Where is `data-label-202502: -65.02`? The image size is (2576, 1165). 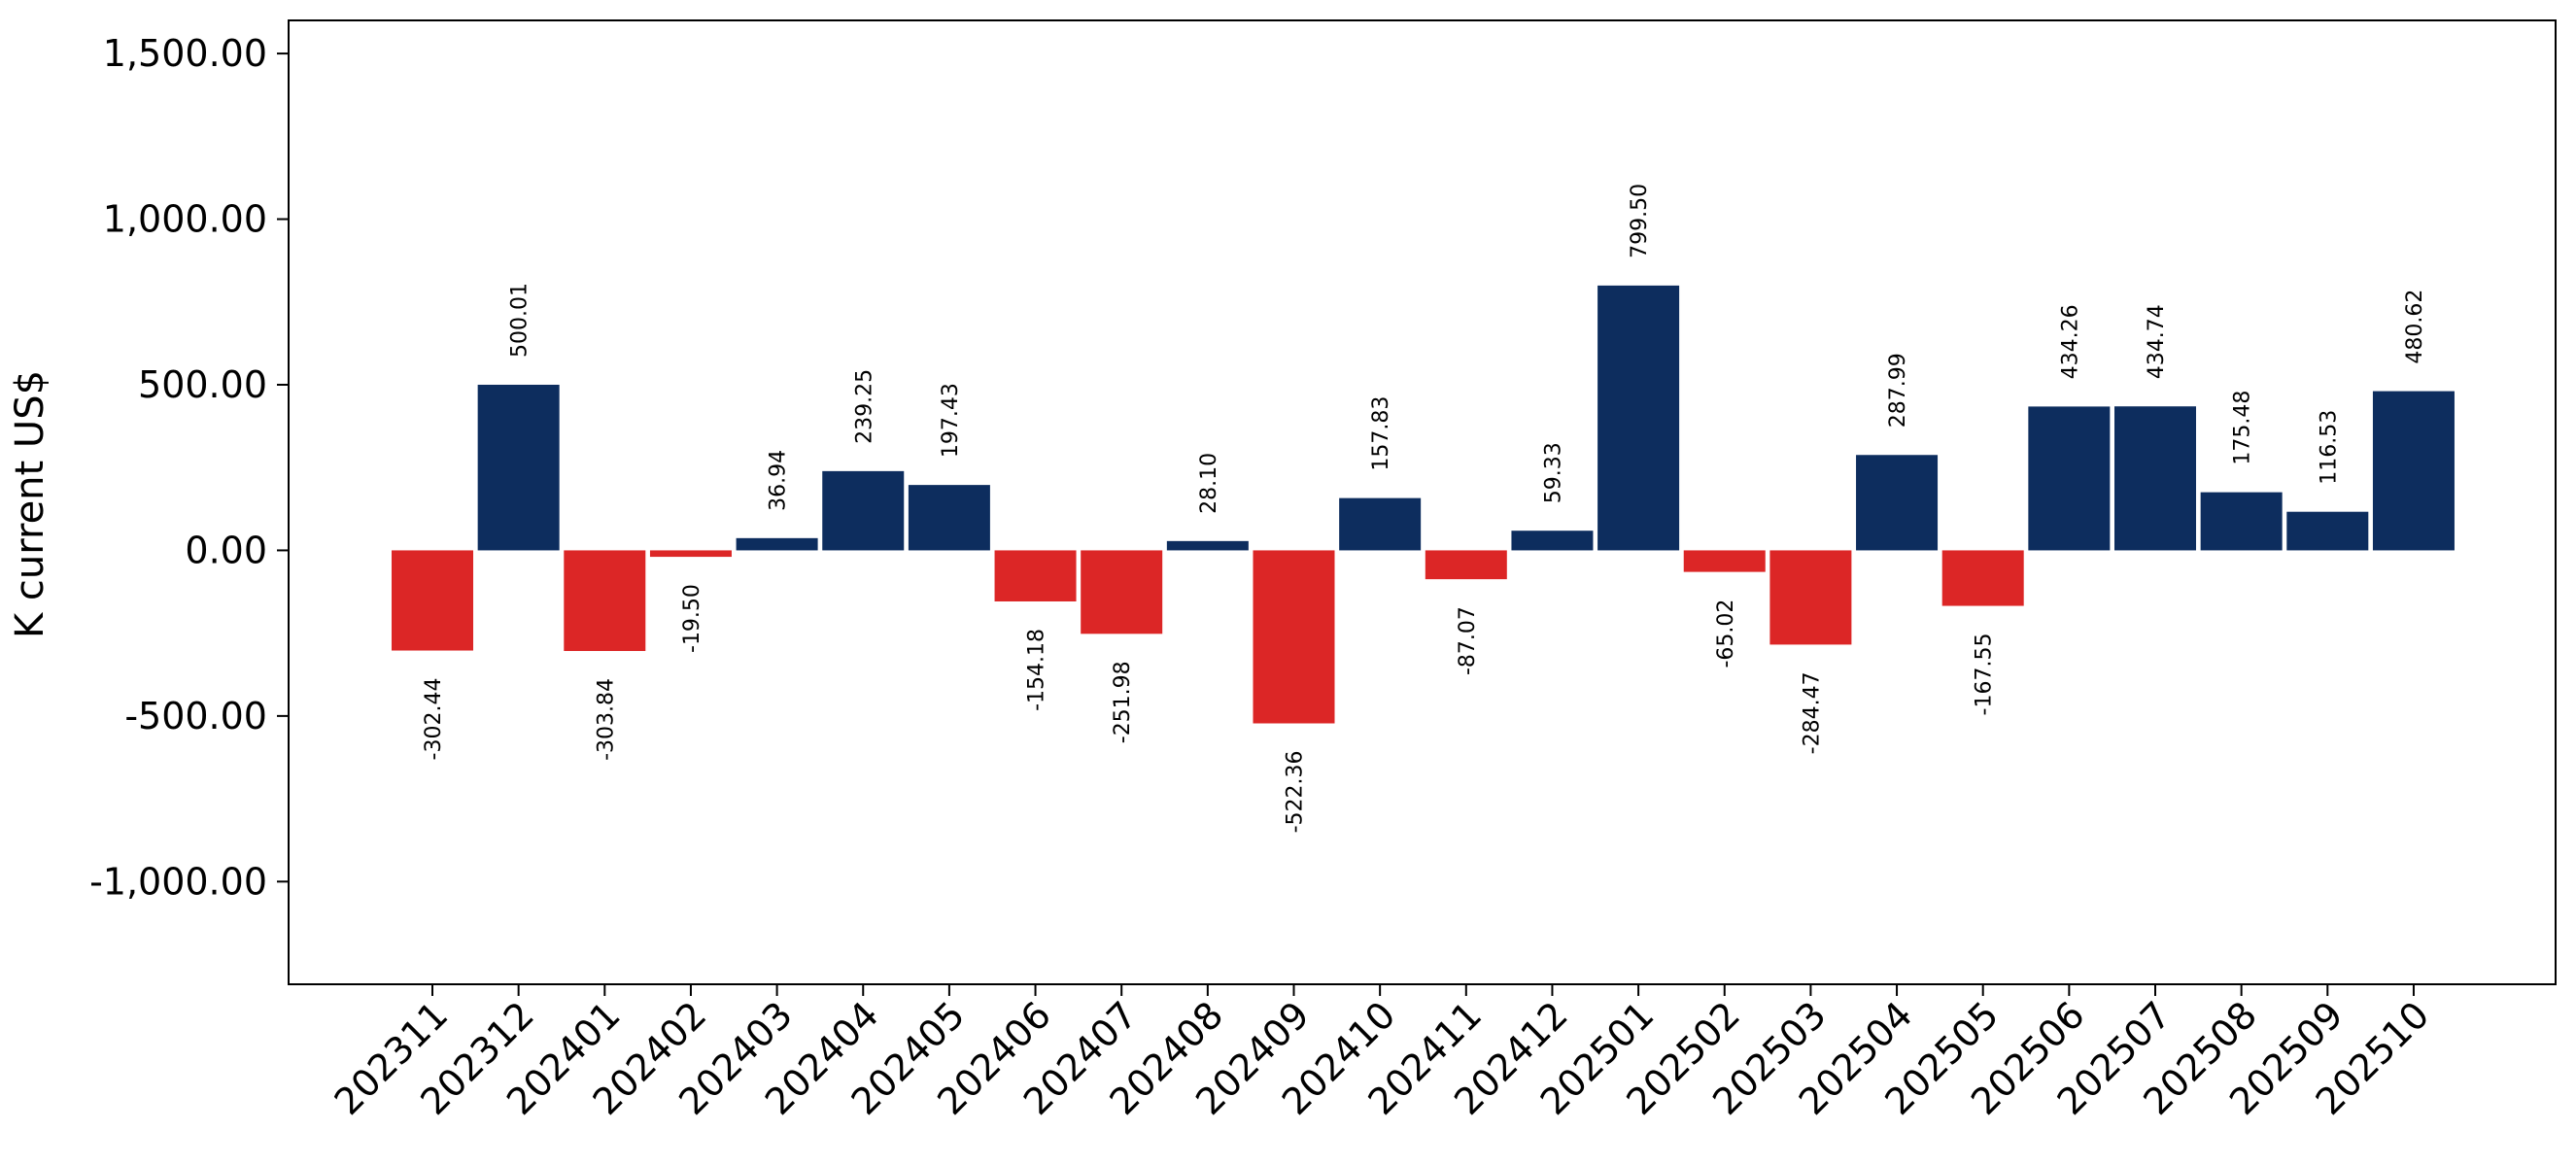
data-label-202502: -65.02 is located at coordinates (1726, 634).